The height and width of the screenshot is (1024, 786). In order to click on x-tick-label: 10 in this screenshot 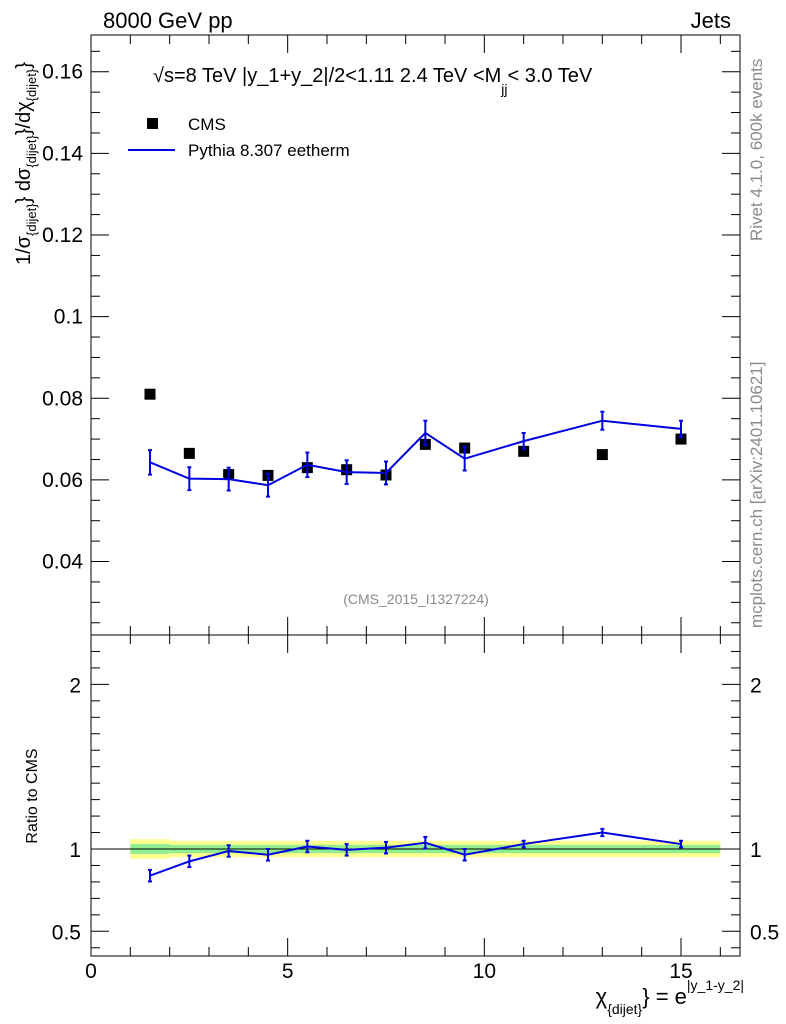, I will do `click(484, 971)`.